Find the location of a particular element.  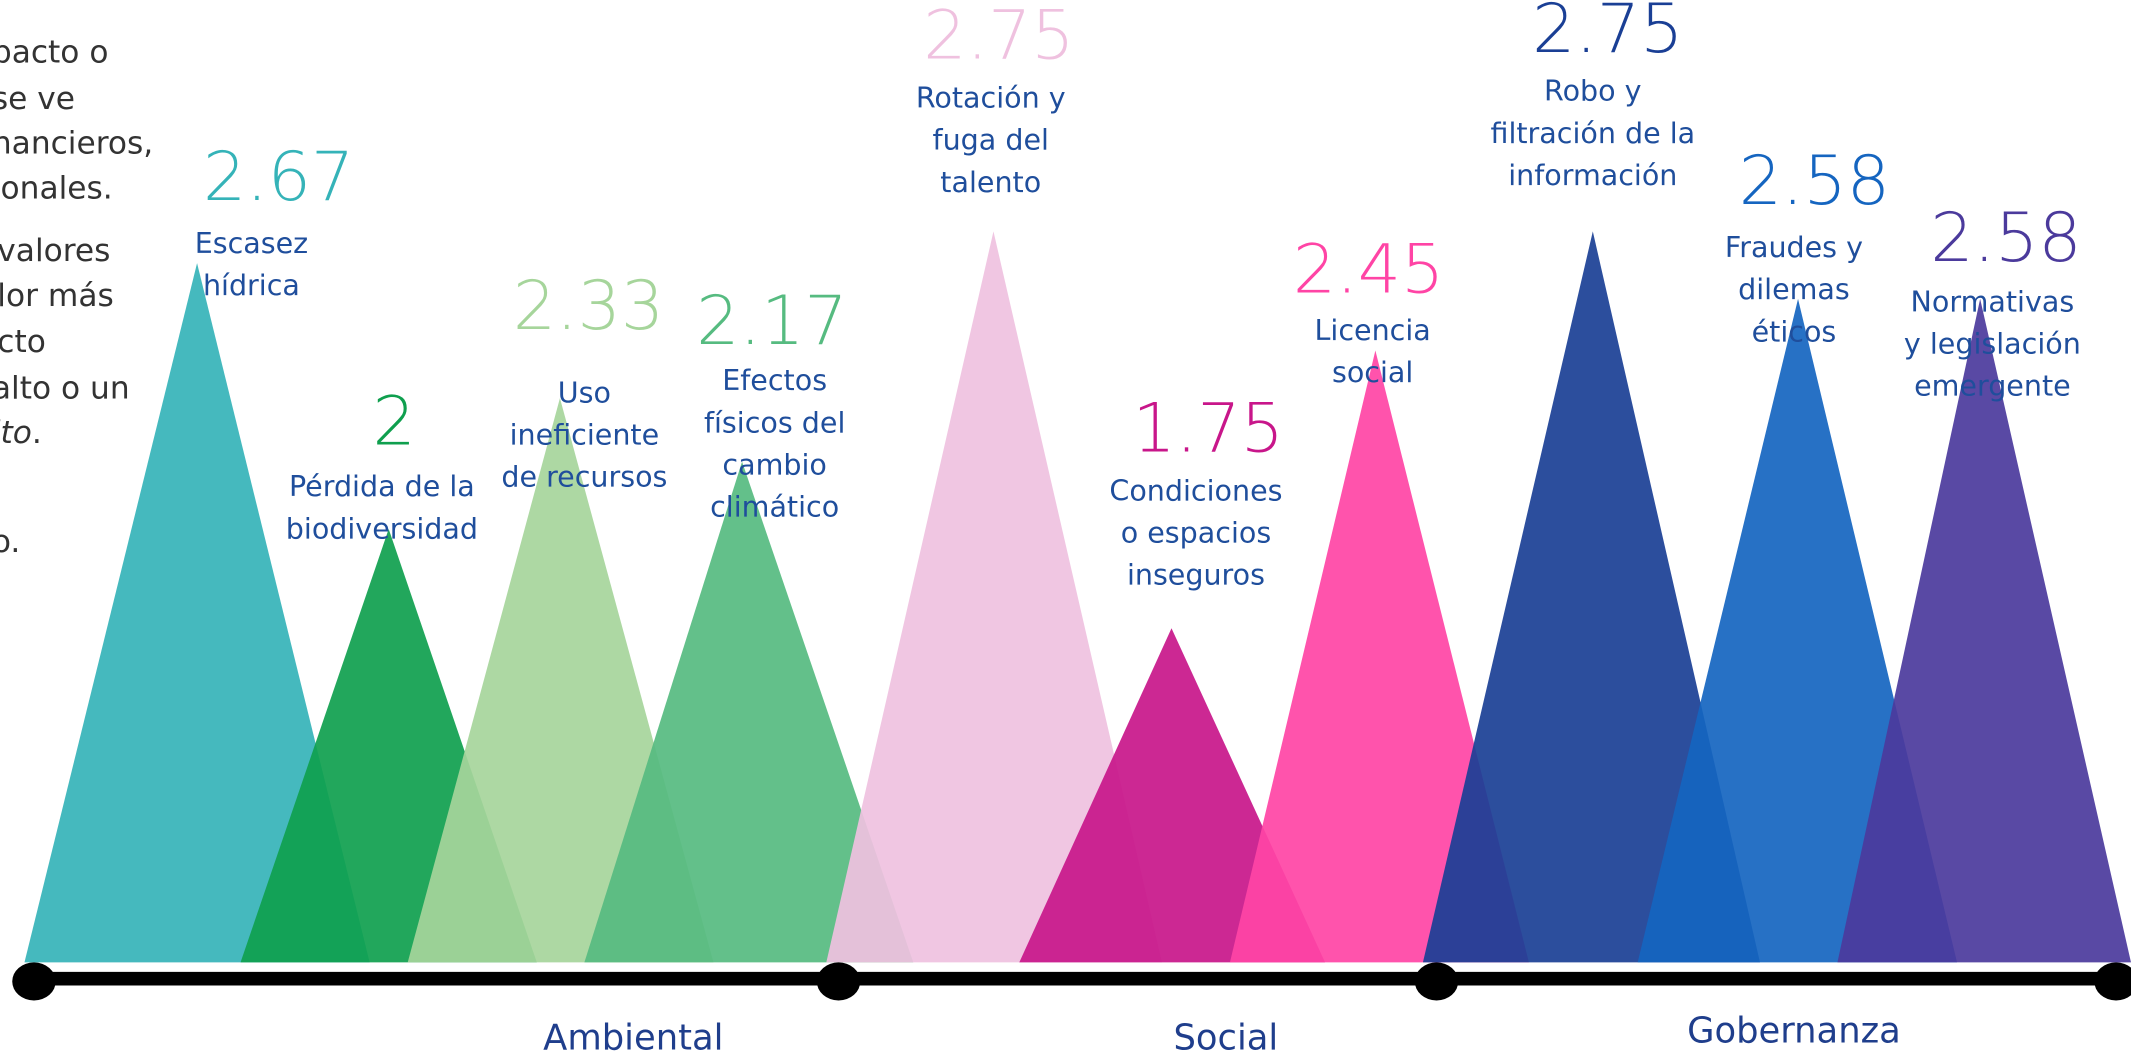

name-label: biodiversidad is located at coordinates (382, 528).